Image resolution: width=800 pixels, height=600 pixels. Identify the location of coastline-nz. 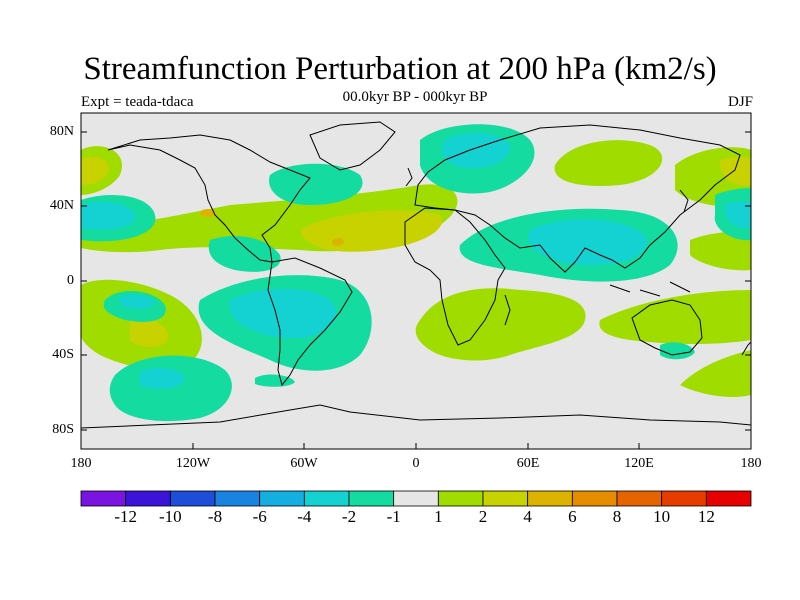
(746, 348).